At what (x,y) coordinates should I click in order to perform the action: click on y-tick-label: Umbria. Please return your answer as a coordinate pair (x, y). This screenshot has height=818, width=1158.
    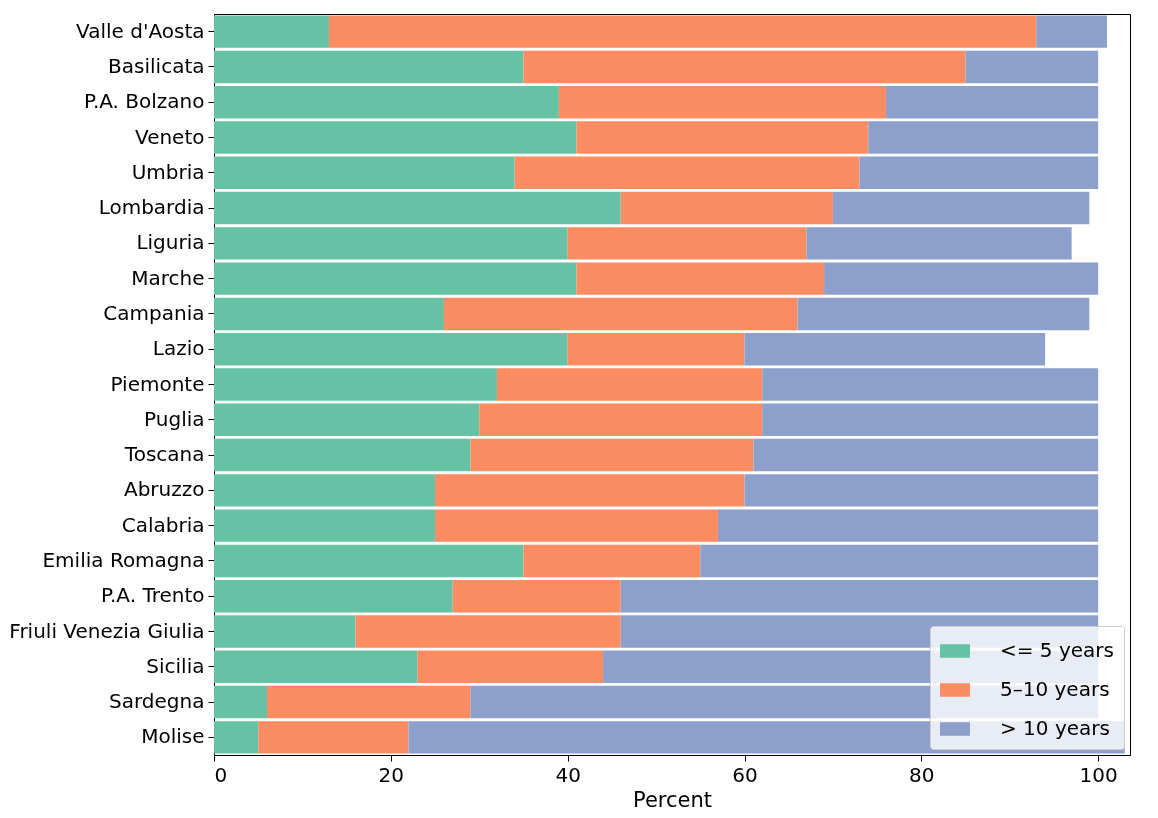
    Looking at the image, I should click on (168, 171).